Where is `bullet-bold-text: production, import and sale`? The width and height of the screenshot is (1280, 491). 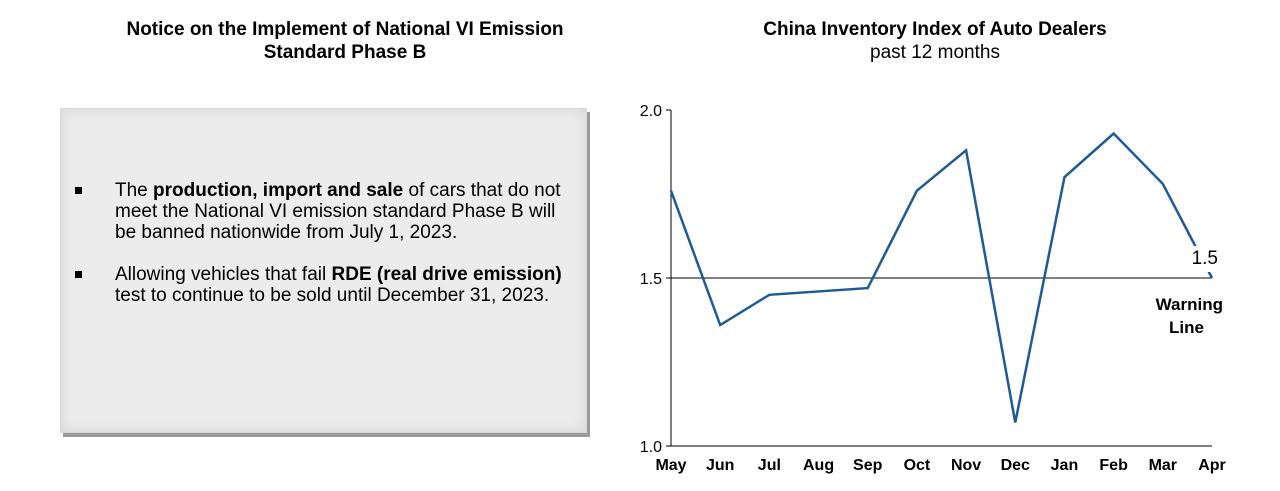 bullet-bold-text: production, import and sale is located at coordinates (278, 190).